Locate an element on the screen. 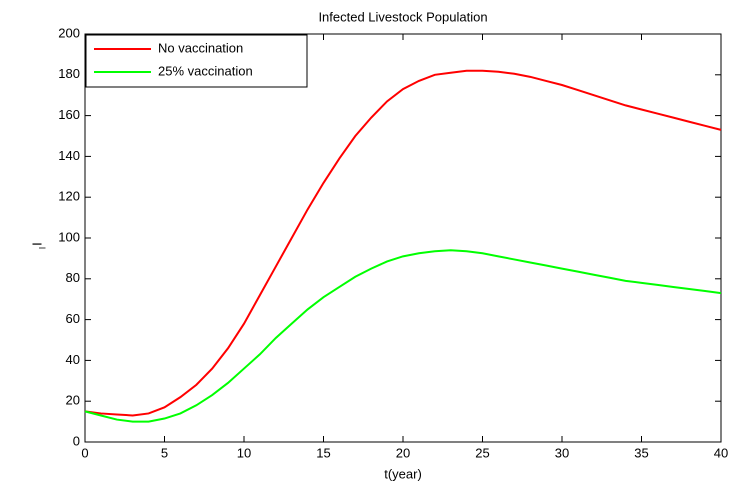 The height and width of the screenshot is (485, 731). legend-label: 25% vaccination is located at coordinates (205, 70).